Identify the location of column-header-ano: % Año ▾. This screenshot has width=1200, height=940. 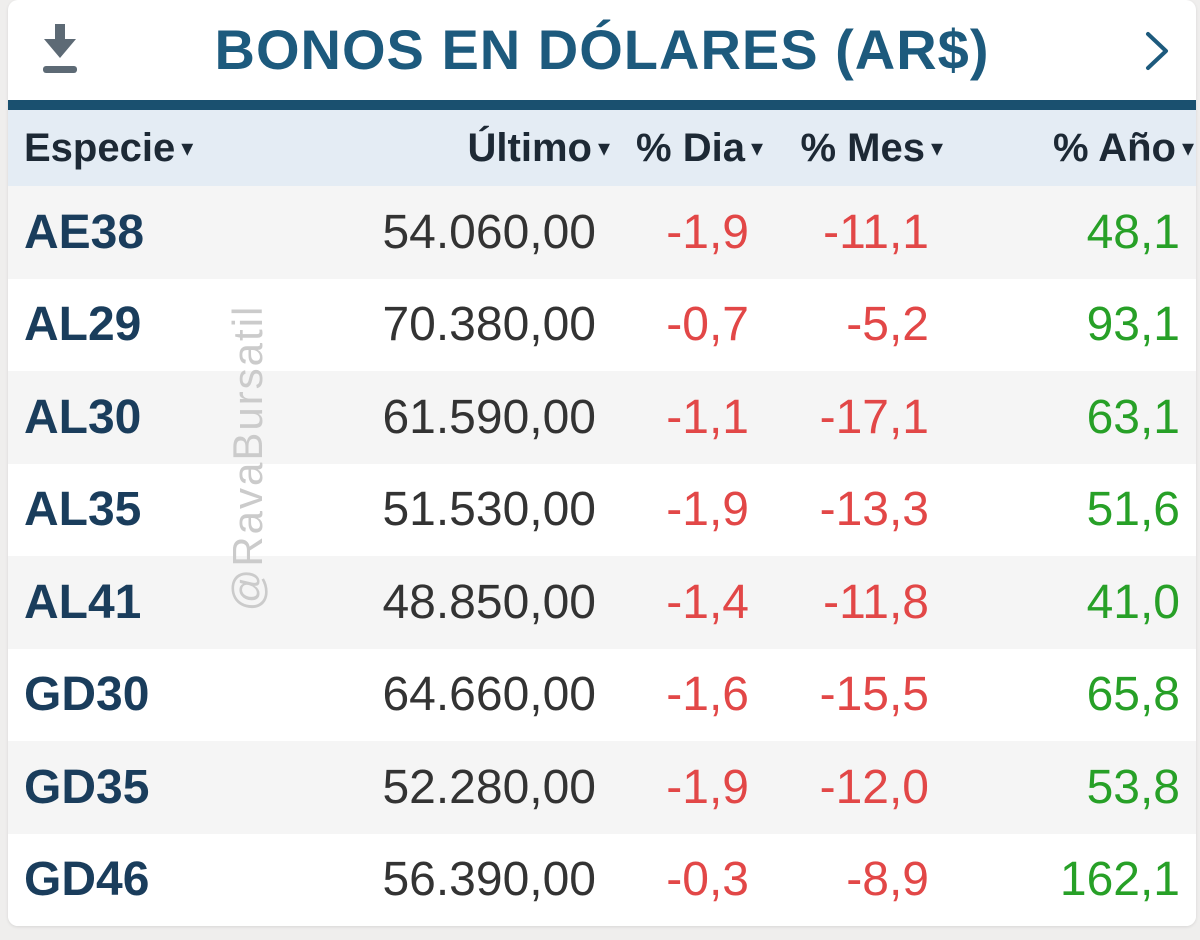
(1070, 148).